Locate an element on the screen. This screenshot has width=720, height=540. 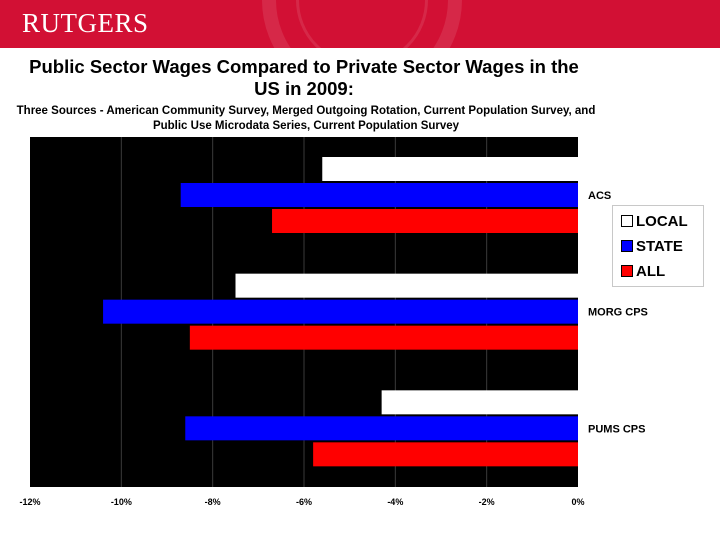
legend-swatch-all is located at coordinates (627, 271).